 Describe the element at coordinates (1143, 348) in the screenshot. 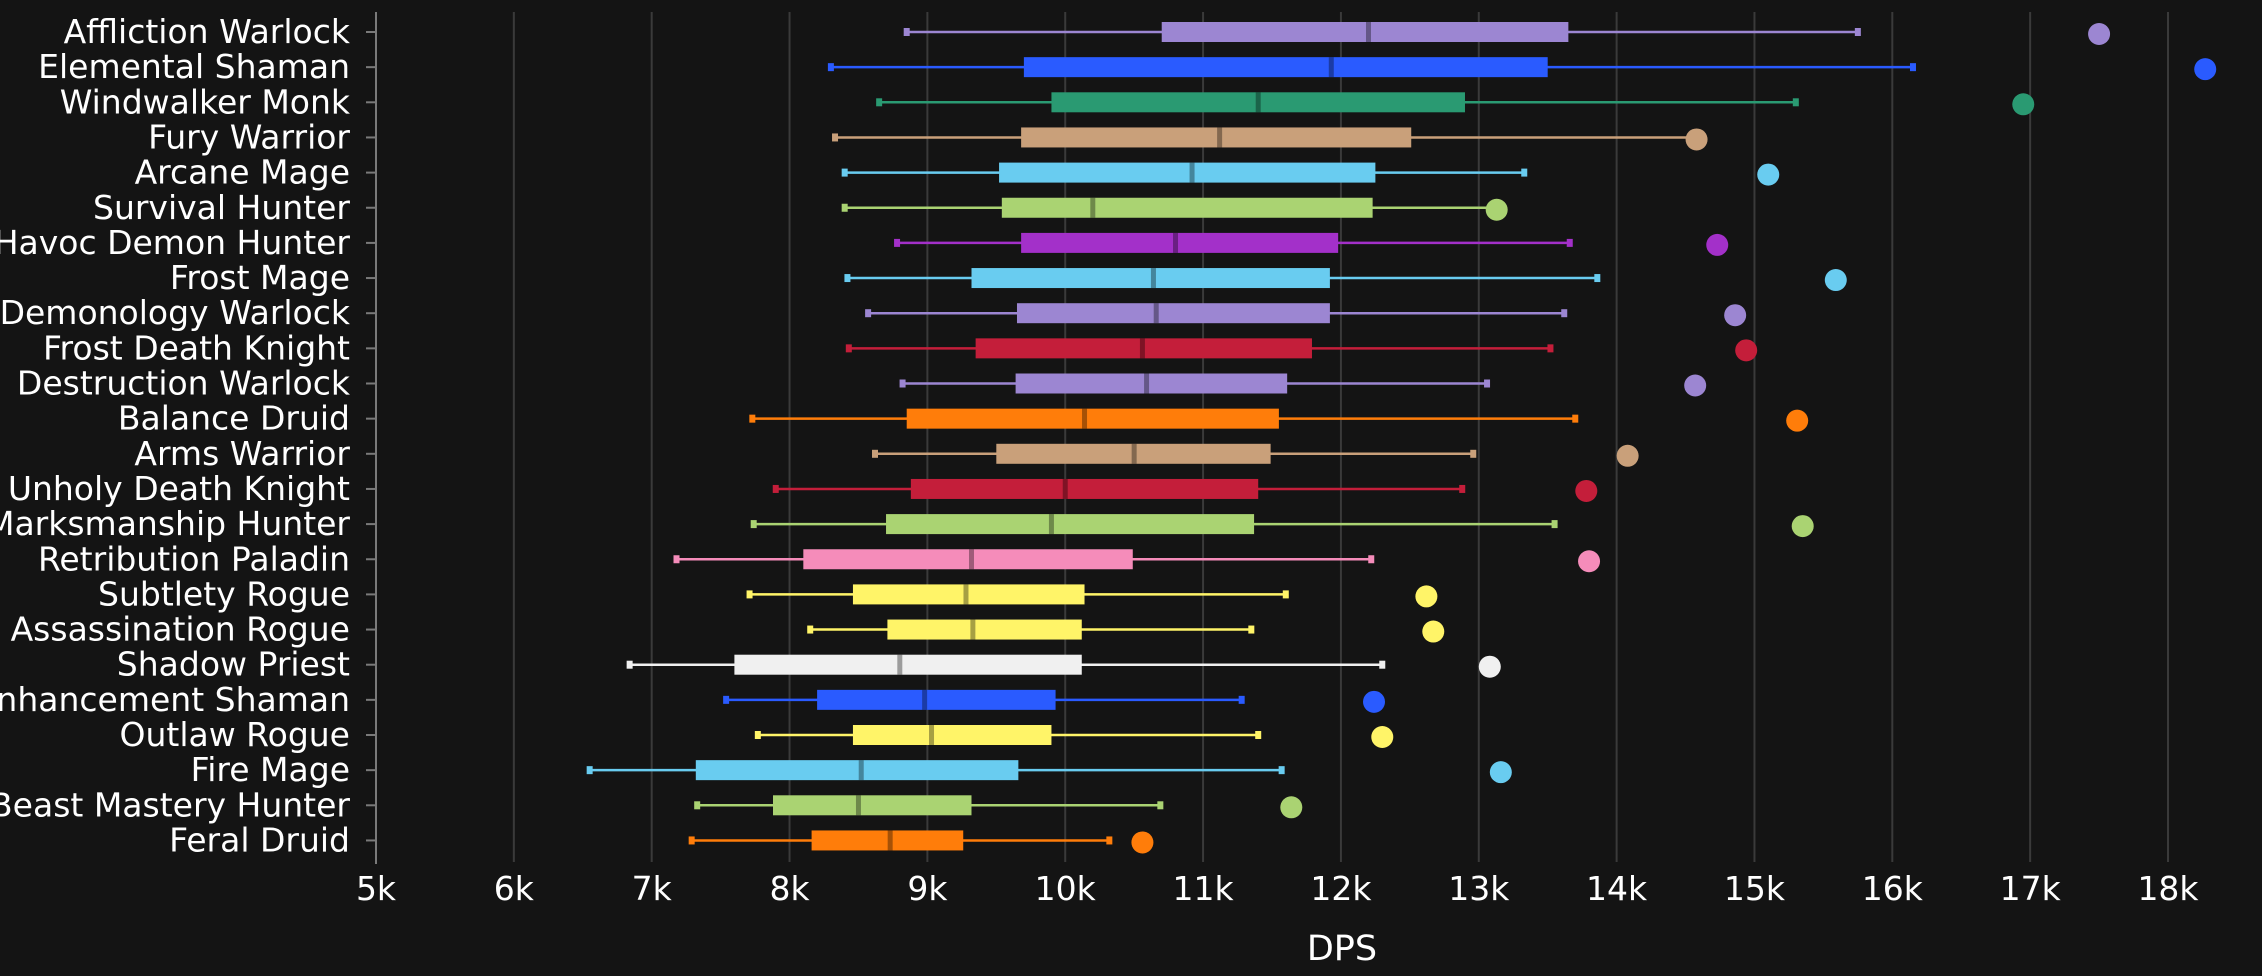

I see `iqr-box-frost-death-knight` at that location.